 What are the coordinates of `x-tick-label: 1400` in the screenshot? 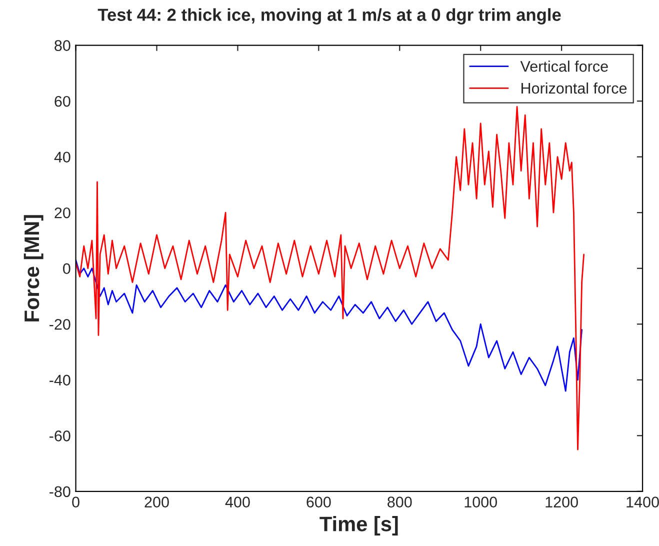 It's located at (642, 502).